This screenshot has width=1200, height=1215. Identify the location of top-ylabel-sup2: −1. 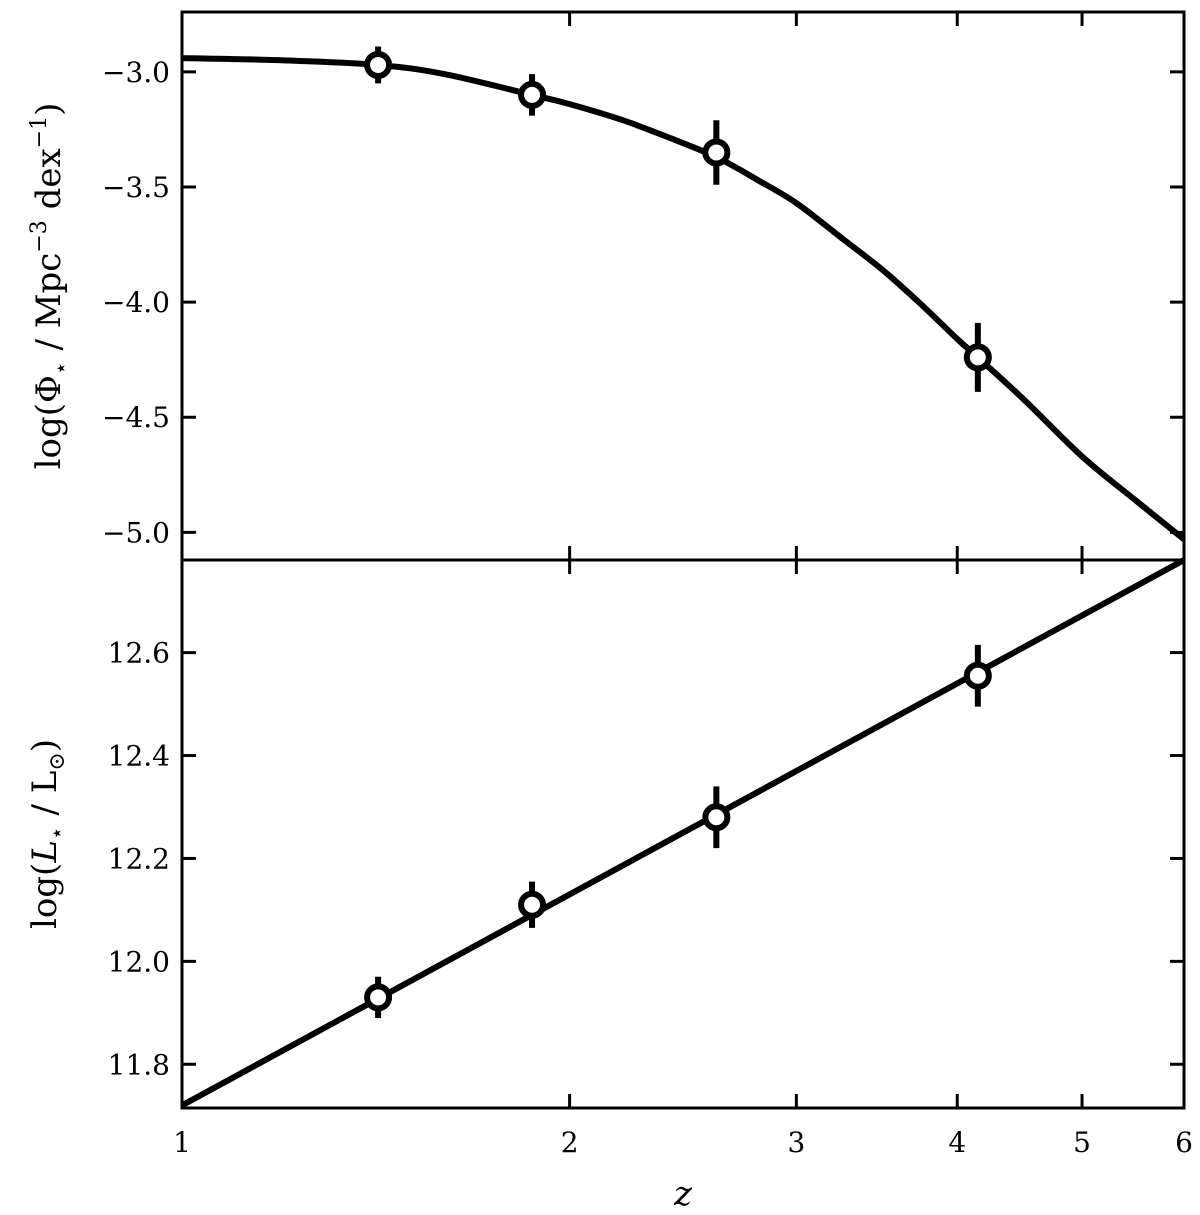
(39, 132).